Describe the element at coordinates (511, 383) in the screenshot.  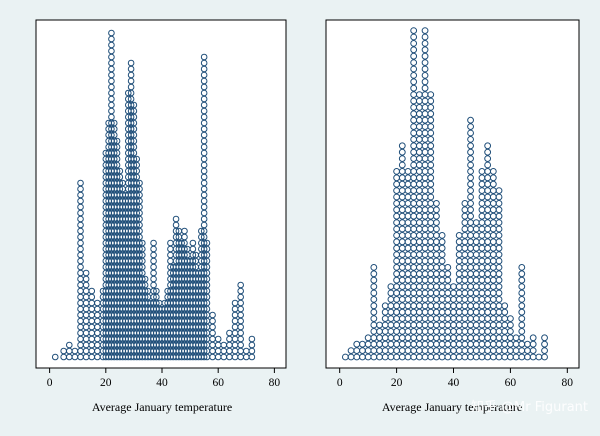
I see `x-tick-label: 60` at that location.